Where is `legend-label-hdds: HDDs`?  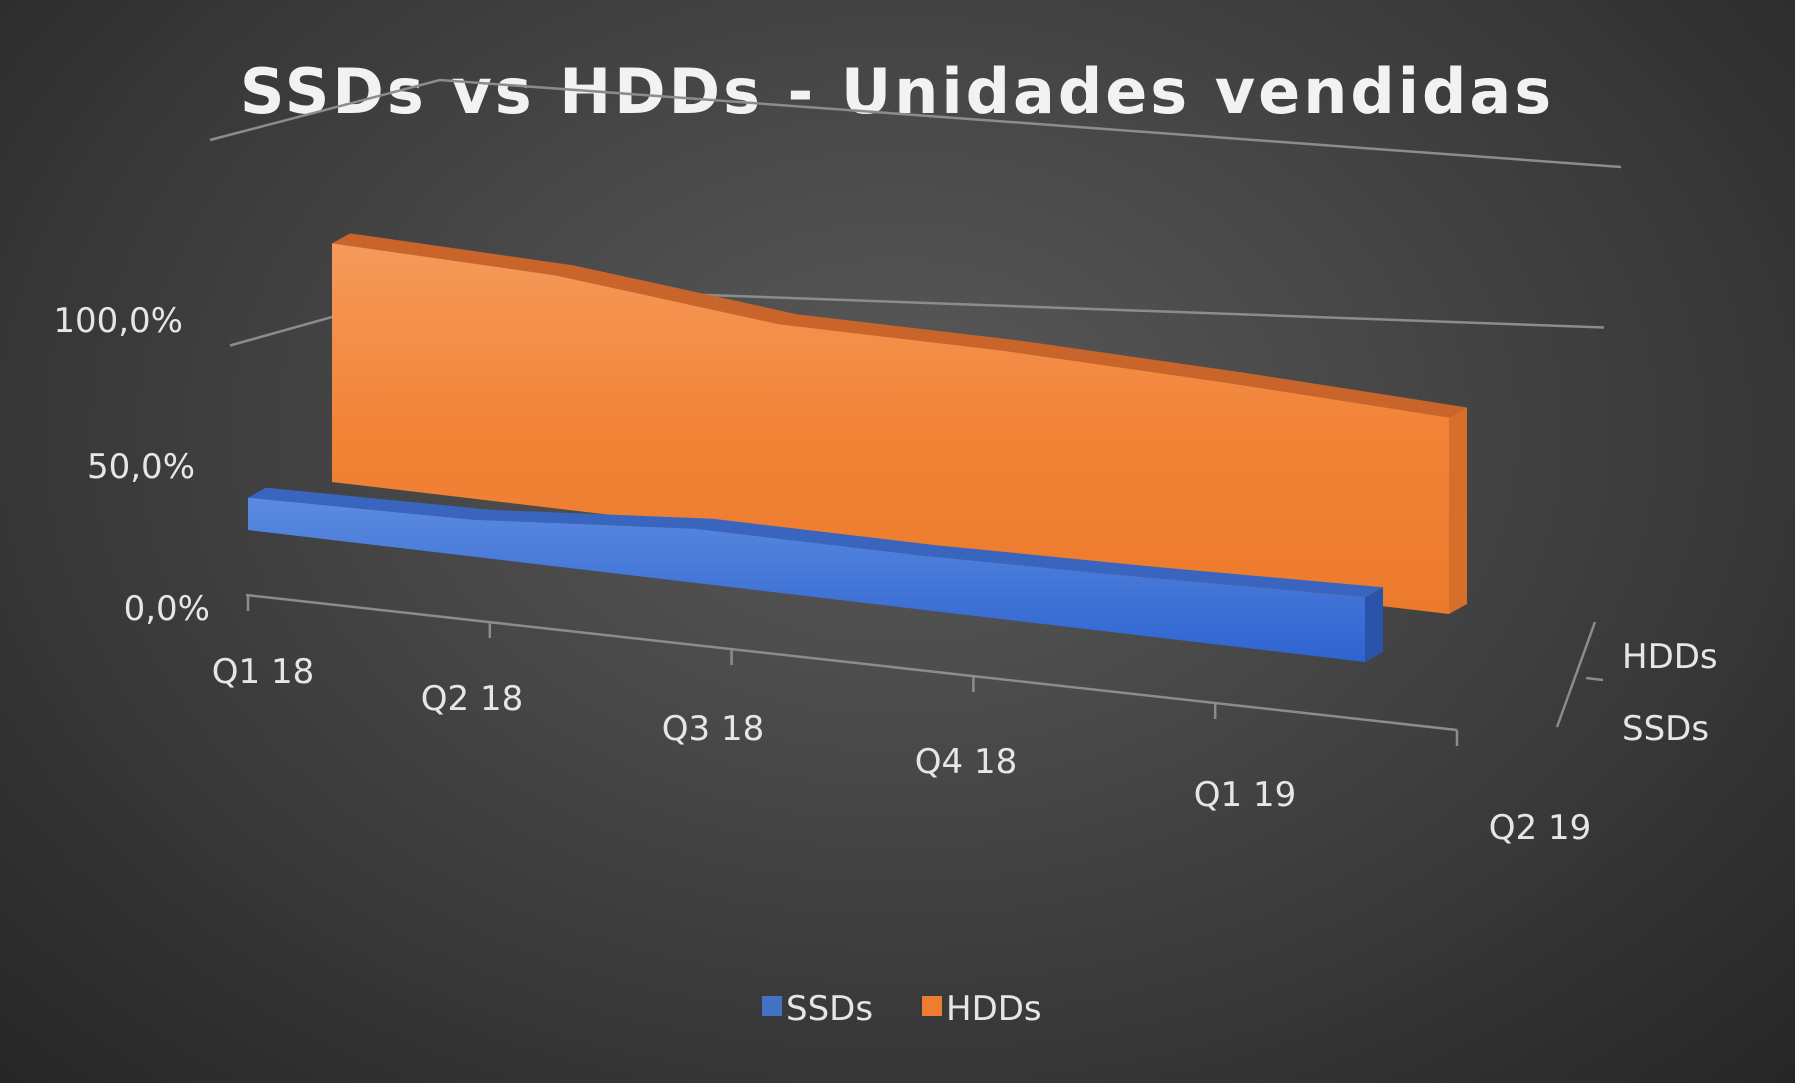 legend-label-hdds: HDDs is located at coordinates (994, 1009).